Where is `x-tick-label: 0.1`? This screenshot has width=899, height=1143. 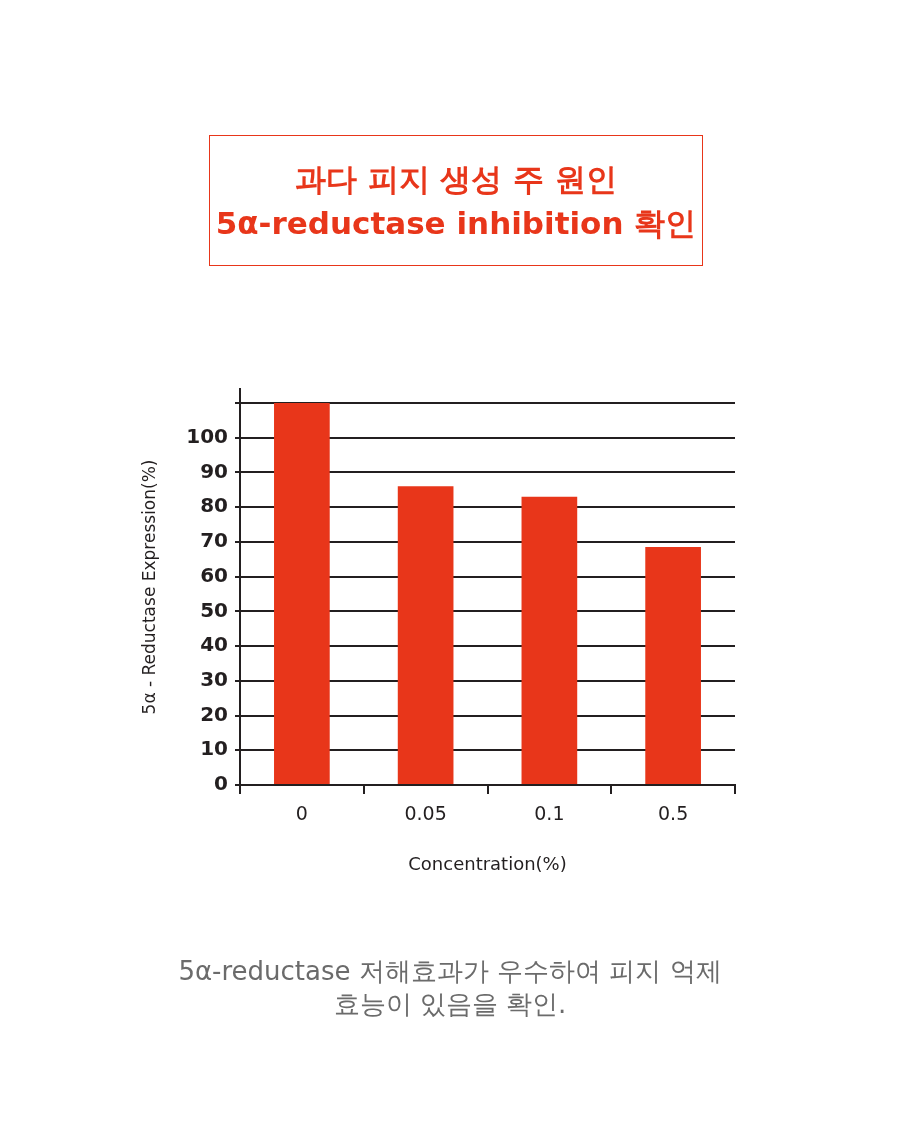
x-tick-label: 0.1 is located at coordinates (549, 813).